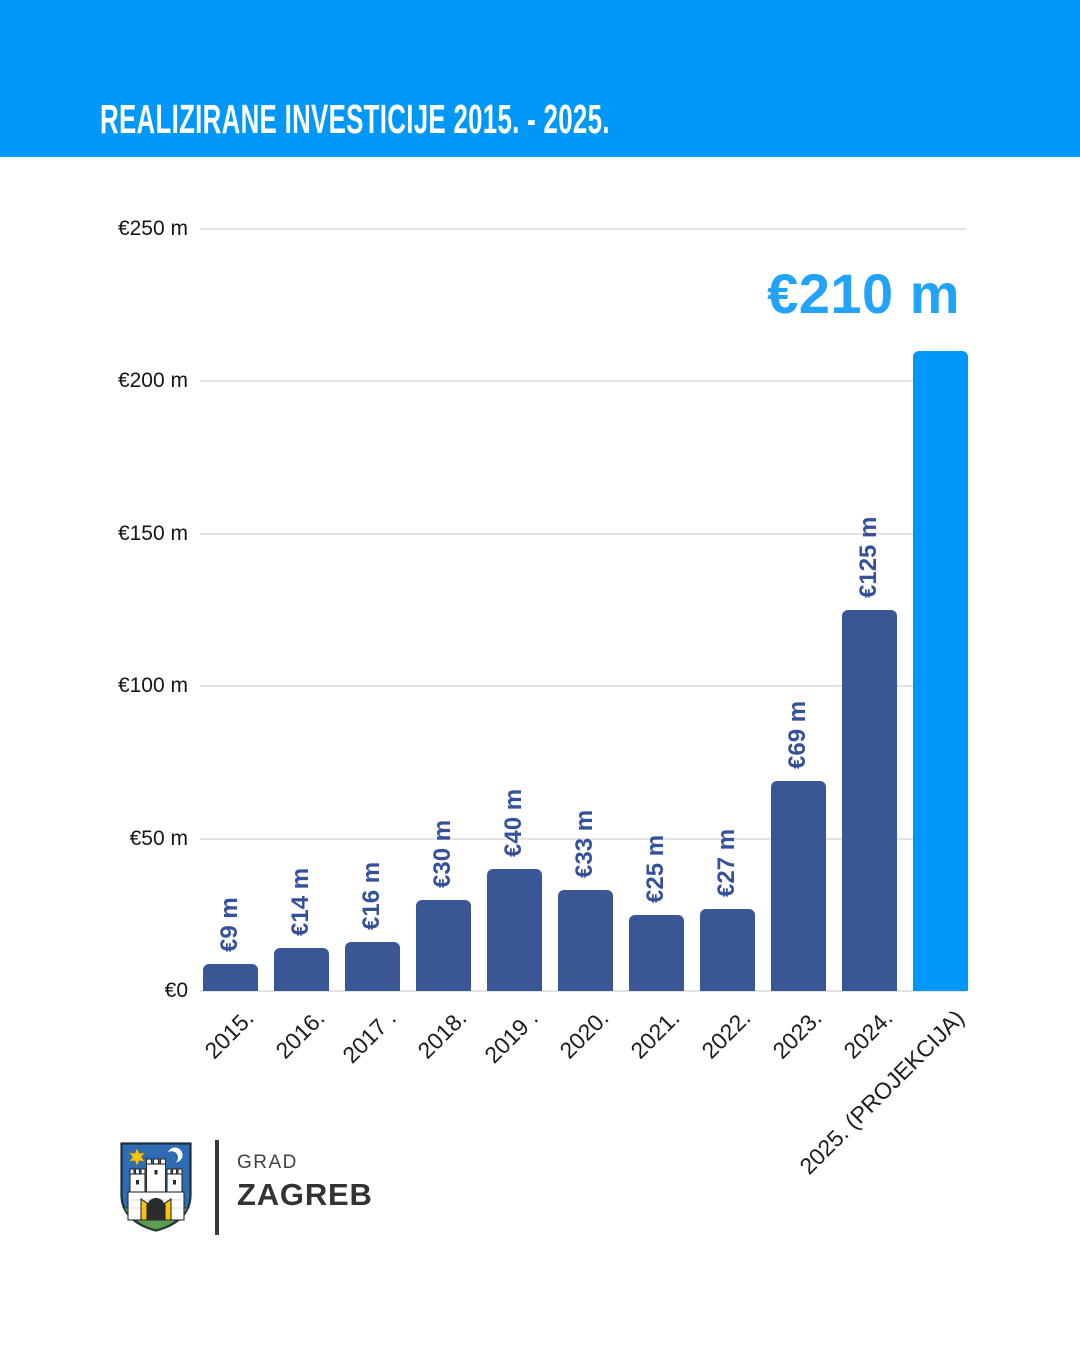  What do you see at coordinates (152, 686) in the screenshot?
I see `y-tick-label-100: €100 m` at bounding box center [152, 686].